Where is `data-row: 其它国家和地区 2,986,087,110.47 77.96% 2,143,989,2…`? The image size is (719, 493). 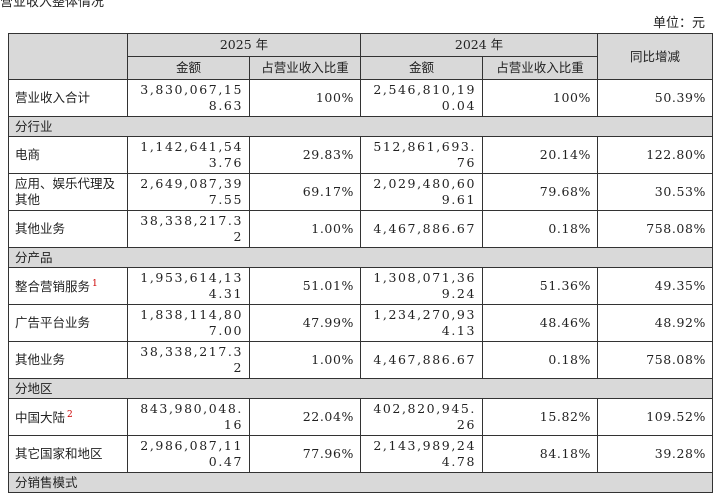
data-row: 其它国家和地区 2,986,087,110.47 77.96% 2,143,989,2… is located at coordinates (361, 454).